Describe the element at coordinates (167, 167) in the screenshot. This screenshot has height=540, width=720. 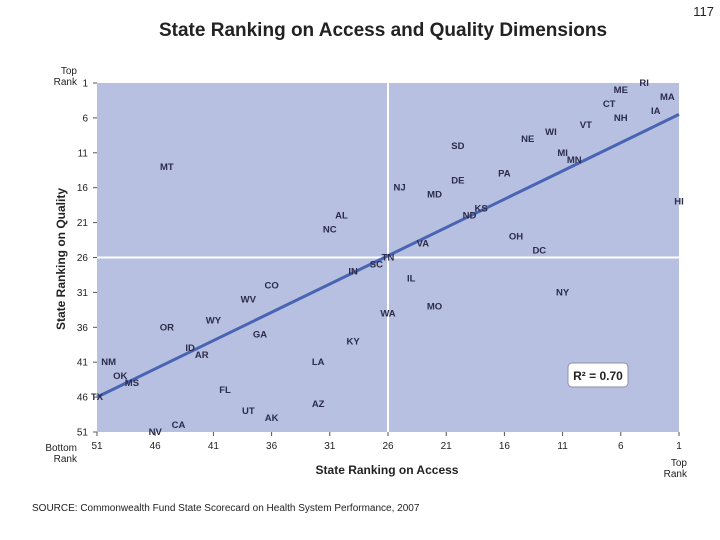
I see `point-mt: MT` at that location.